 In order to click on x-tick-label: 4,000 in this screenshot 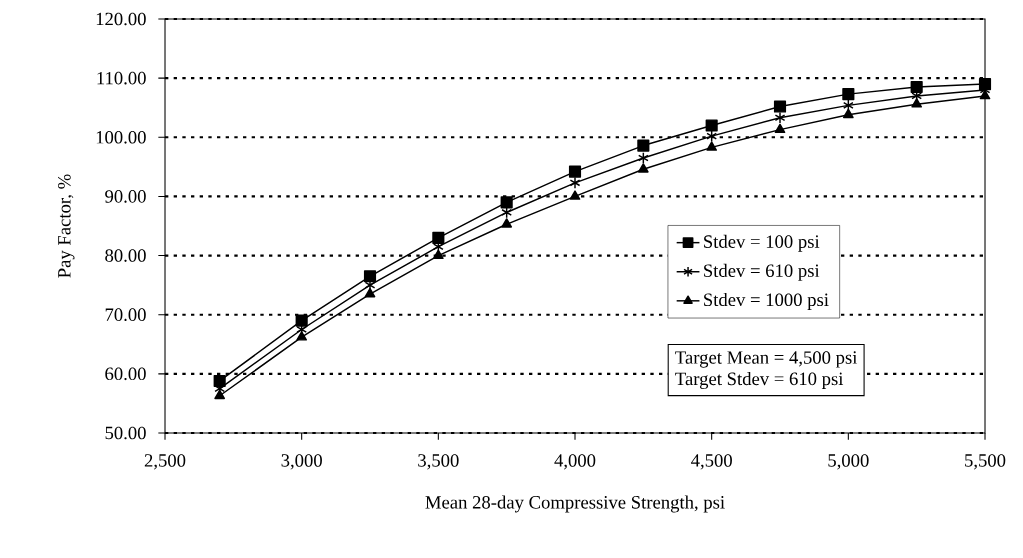, I will do `click(575, 462)`.